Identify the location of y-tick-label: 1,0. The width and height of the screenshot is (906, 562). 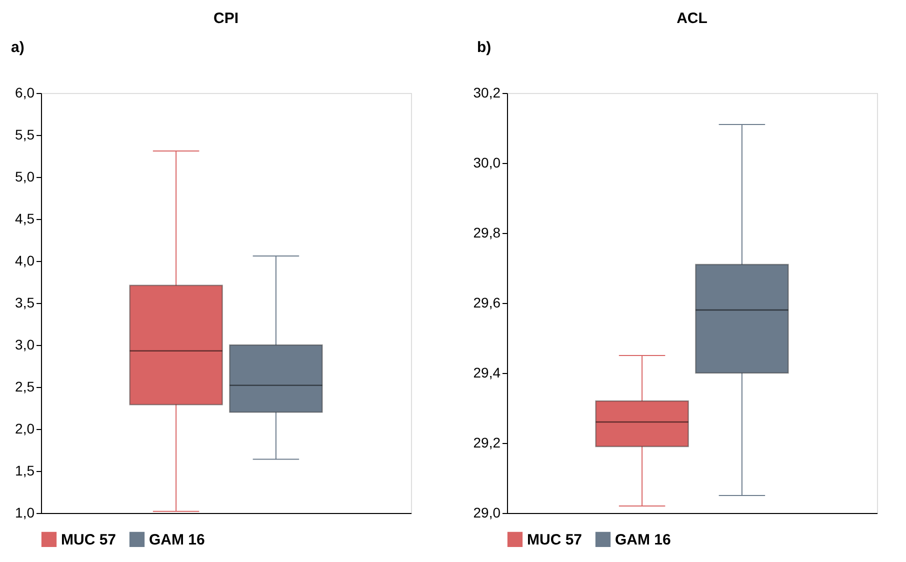
(25, 512).